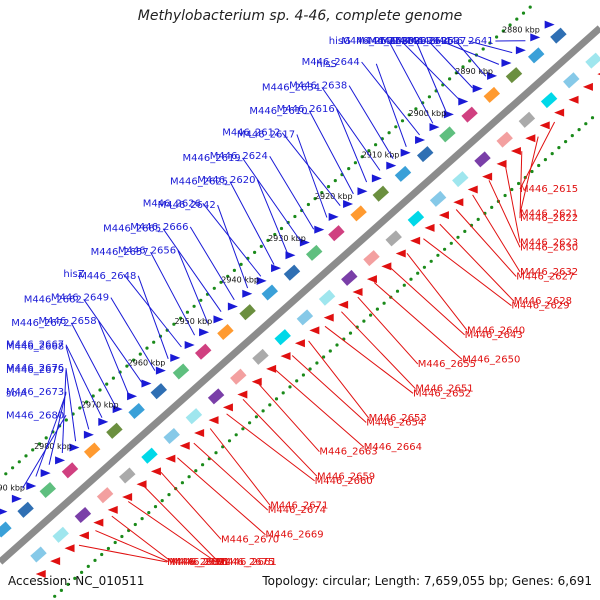  What do you see at coordinates (549, 247) in the screenshot?
I see `gene-label-reverse: M446_2630` at bounding box center [549, 247].